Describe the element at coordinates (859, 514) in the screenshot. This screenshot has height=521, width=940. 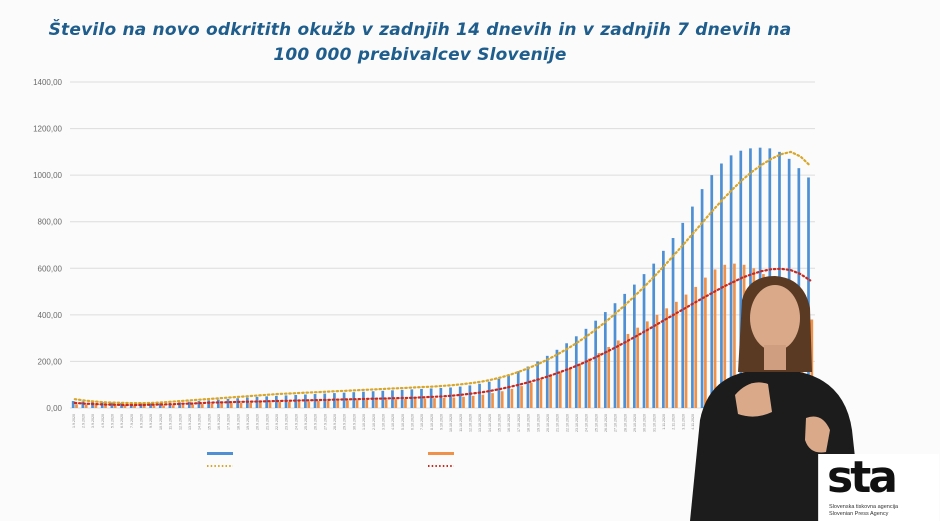
I see `sta-logo-line2: Slovenian Press Agency` at that location.